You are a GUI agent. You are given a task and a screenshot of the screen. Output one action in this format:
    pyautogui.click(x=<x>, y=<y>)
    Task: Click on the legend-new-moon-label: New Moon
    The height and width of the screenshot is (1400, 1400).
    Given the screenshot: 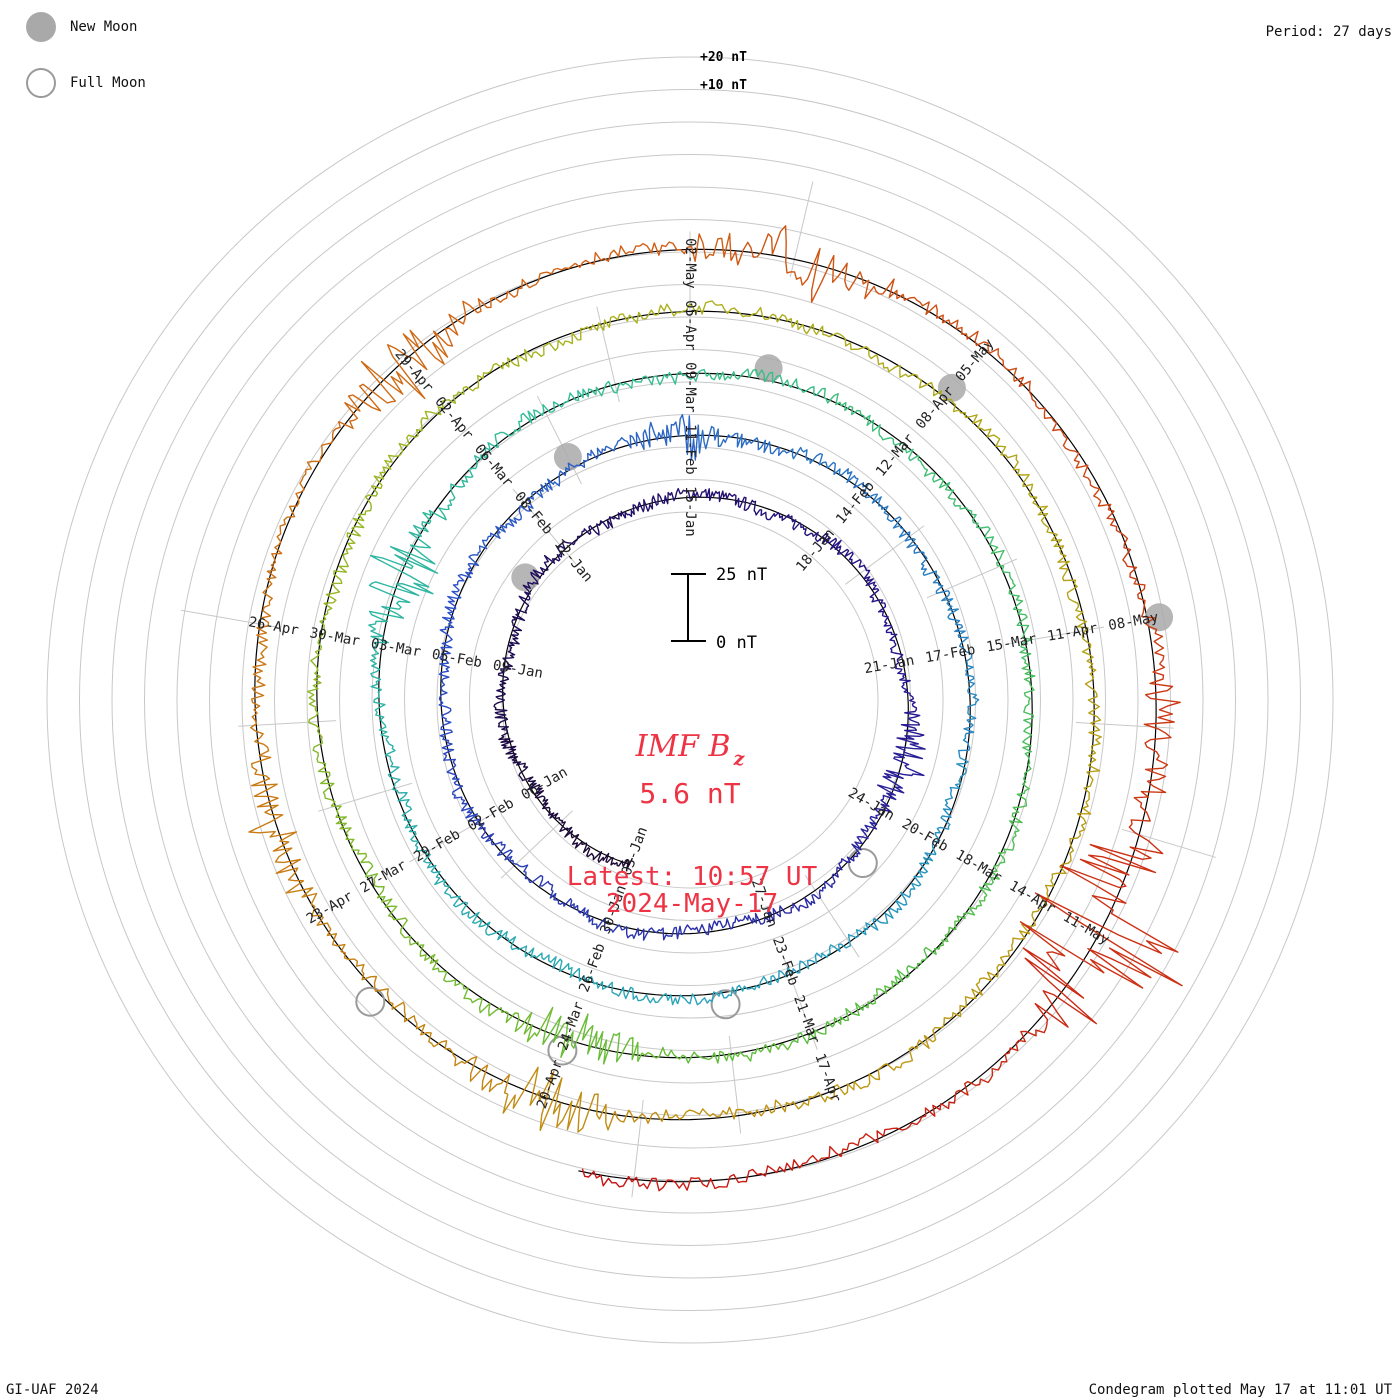 What is the action you would take?
    pyautogui.click(x=104, y=27)
    